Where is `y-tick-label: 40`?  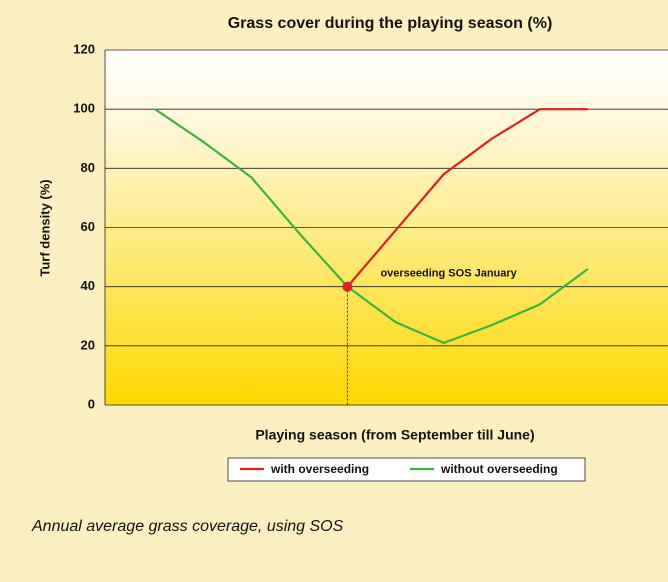
y-tick-label: 40 is located at coordinates (88, 285).